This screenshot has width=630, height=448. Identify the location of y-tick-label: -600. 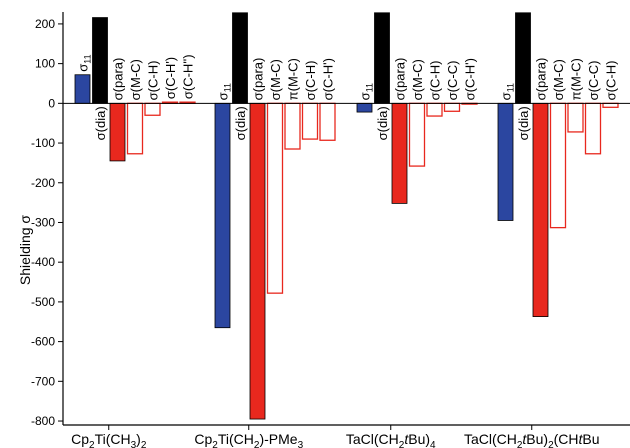
(43, 342).